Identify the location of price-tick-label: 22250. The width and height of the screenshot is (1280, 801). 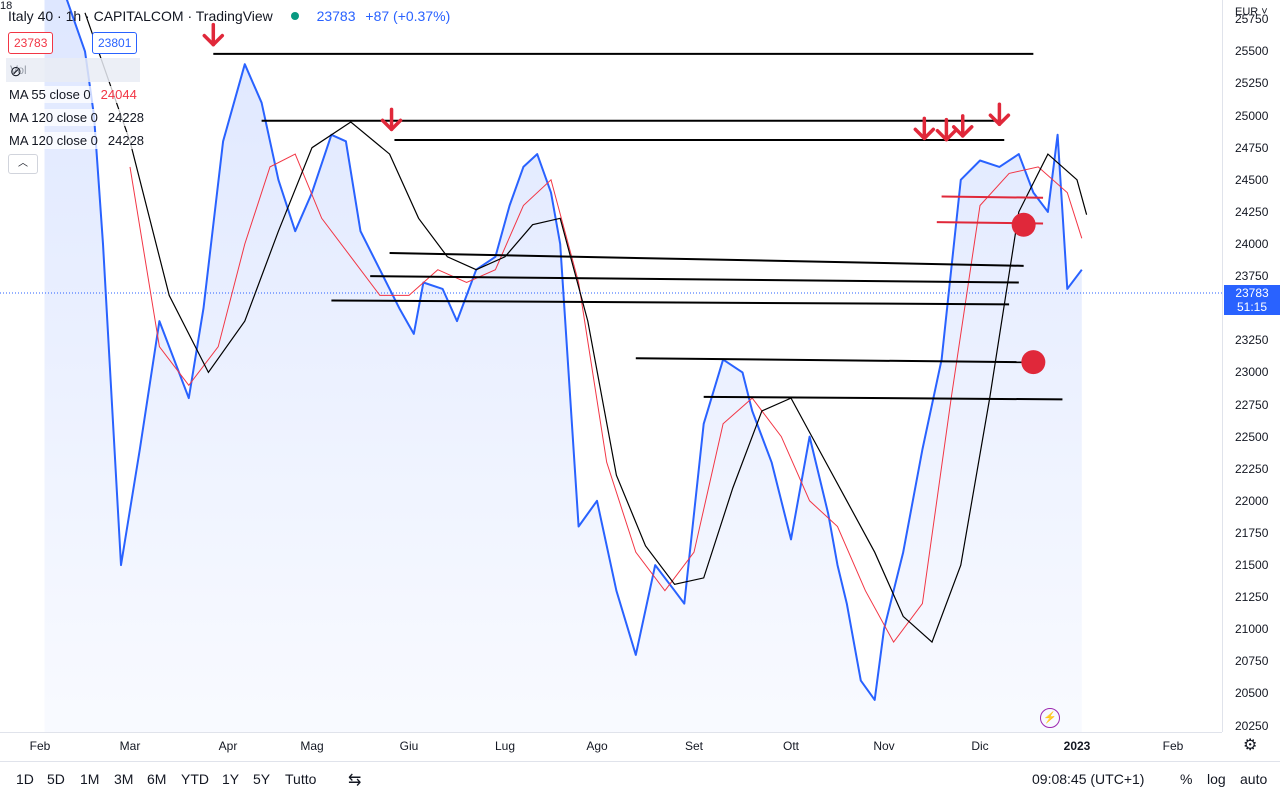
(1252, 468).